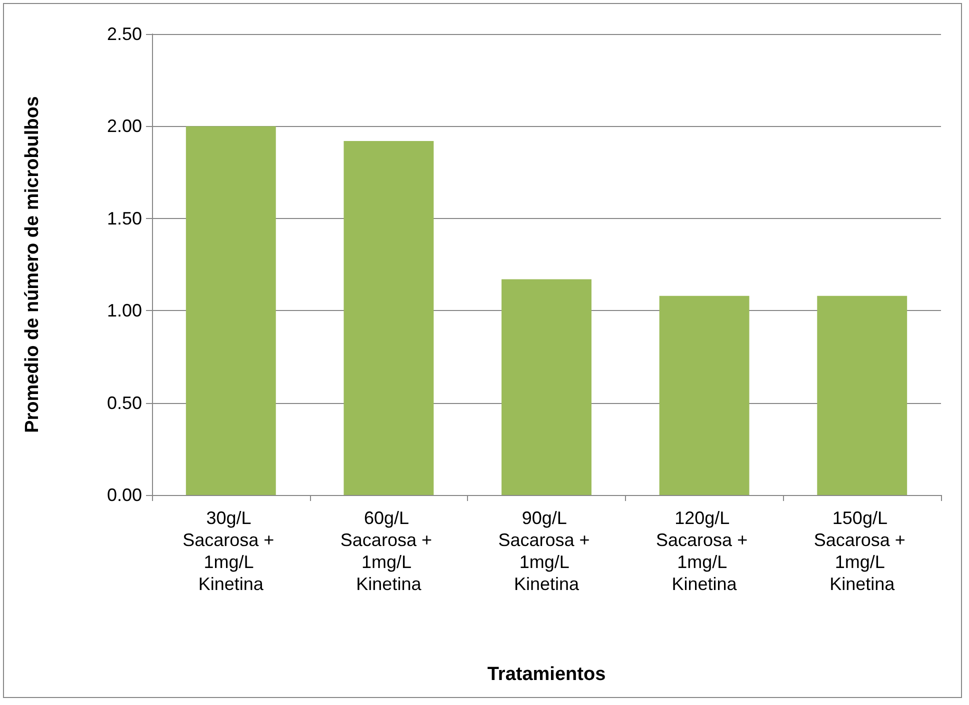 This screenshot has width=969, height=705. What do you see at coordinates (124, 402) in the screenshot?
I see `y-tick-label: 0.50` at bounding box center [124, 402].